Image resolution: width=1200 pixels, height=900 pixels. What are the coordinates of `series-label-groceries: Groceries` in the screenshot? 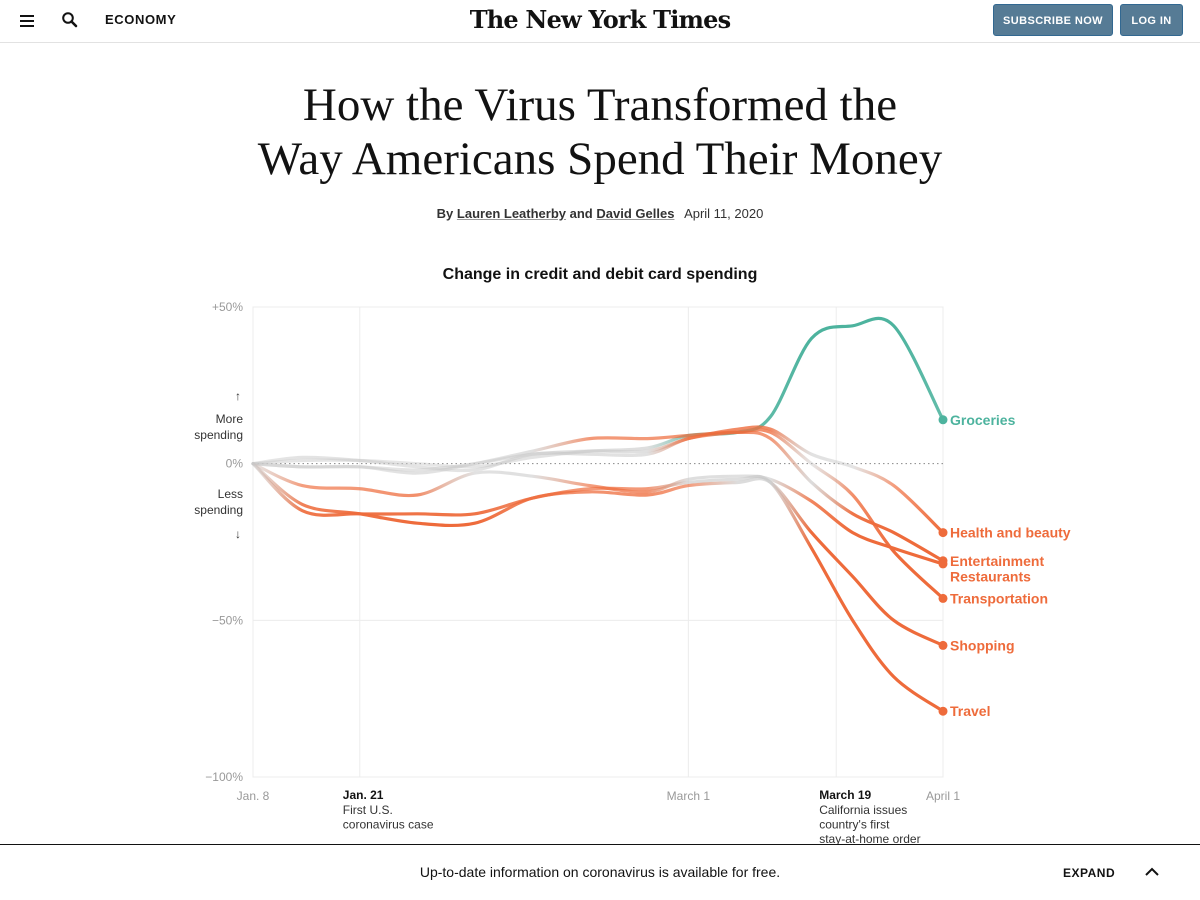 It's located at (983, 420).